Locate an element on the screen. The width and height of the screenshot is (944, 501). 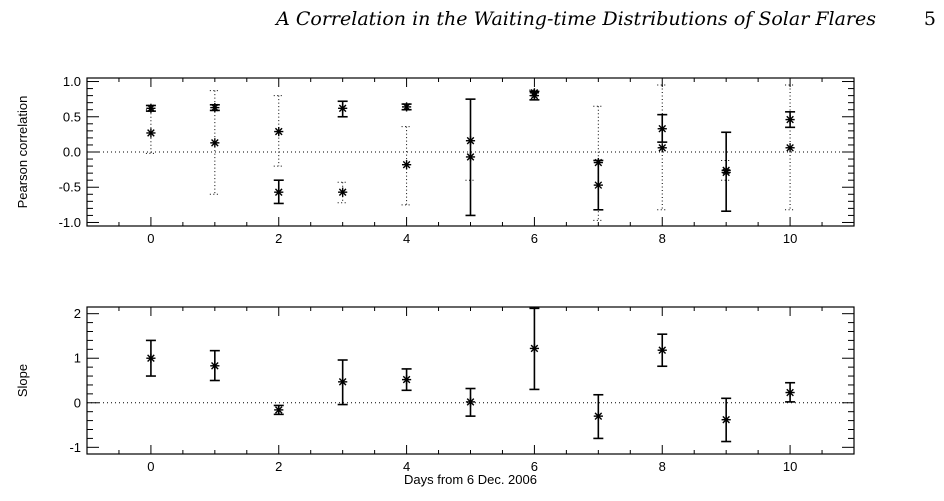
y-tick-label: 0 is located at coordinates (77, 402).